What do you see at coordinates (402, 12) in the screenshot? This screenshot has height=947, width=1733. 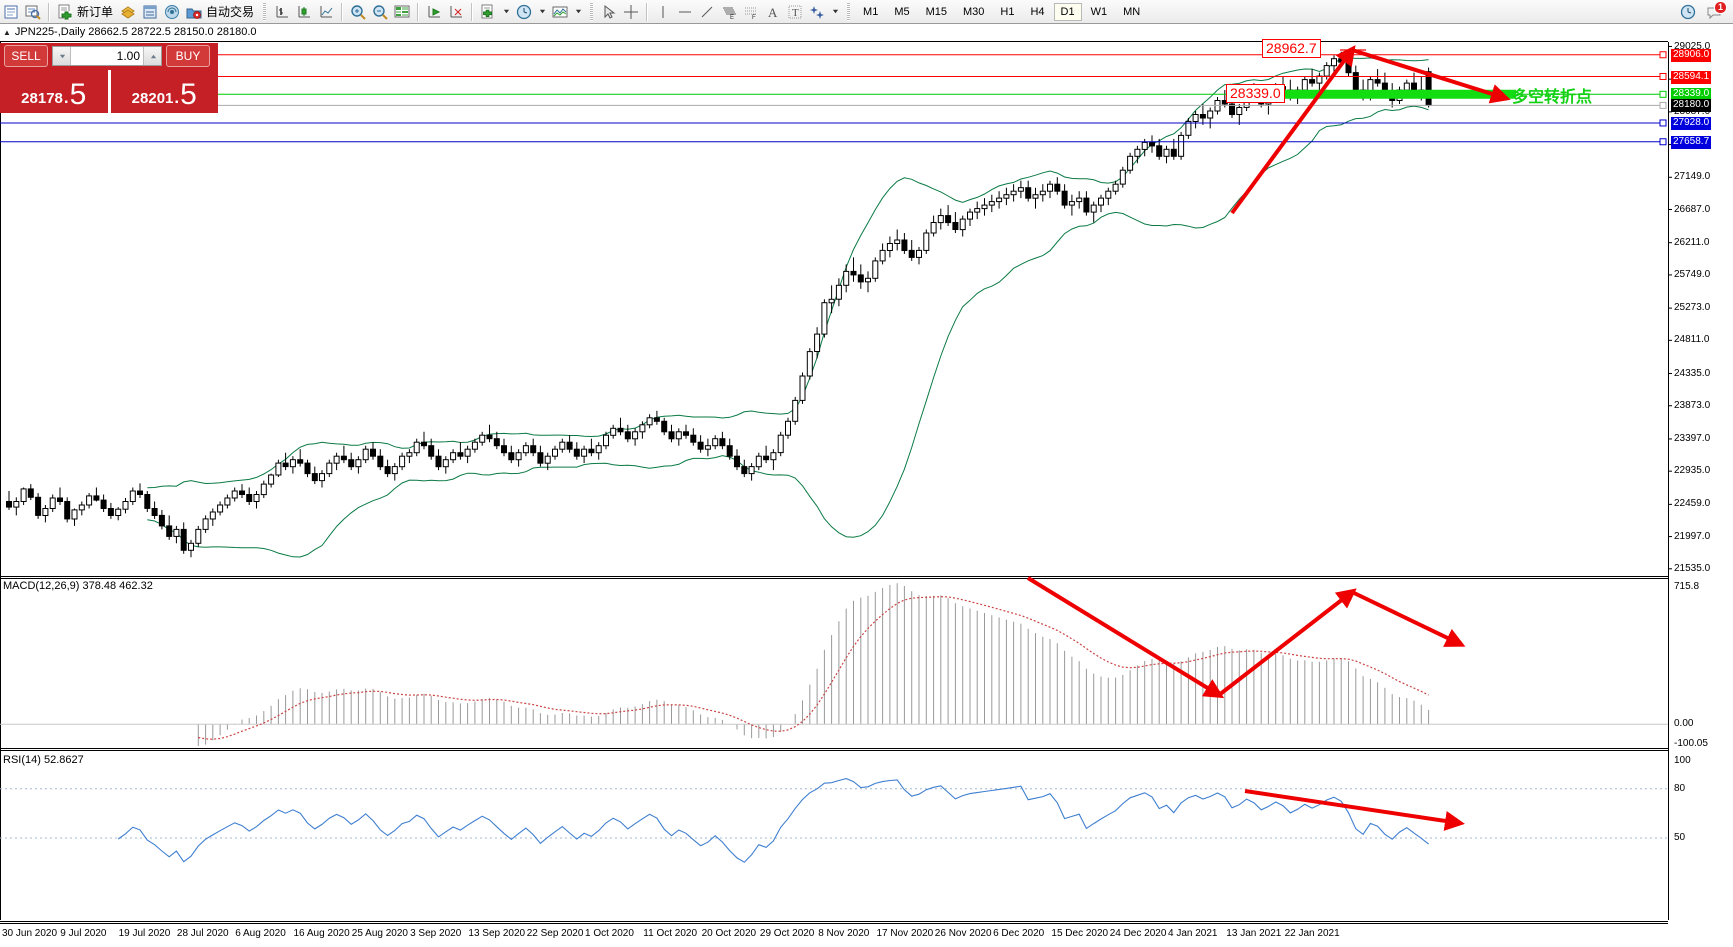 I see `data-grid-icon` at bounding box center [402, 12].